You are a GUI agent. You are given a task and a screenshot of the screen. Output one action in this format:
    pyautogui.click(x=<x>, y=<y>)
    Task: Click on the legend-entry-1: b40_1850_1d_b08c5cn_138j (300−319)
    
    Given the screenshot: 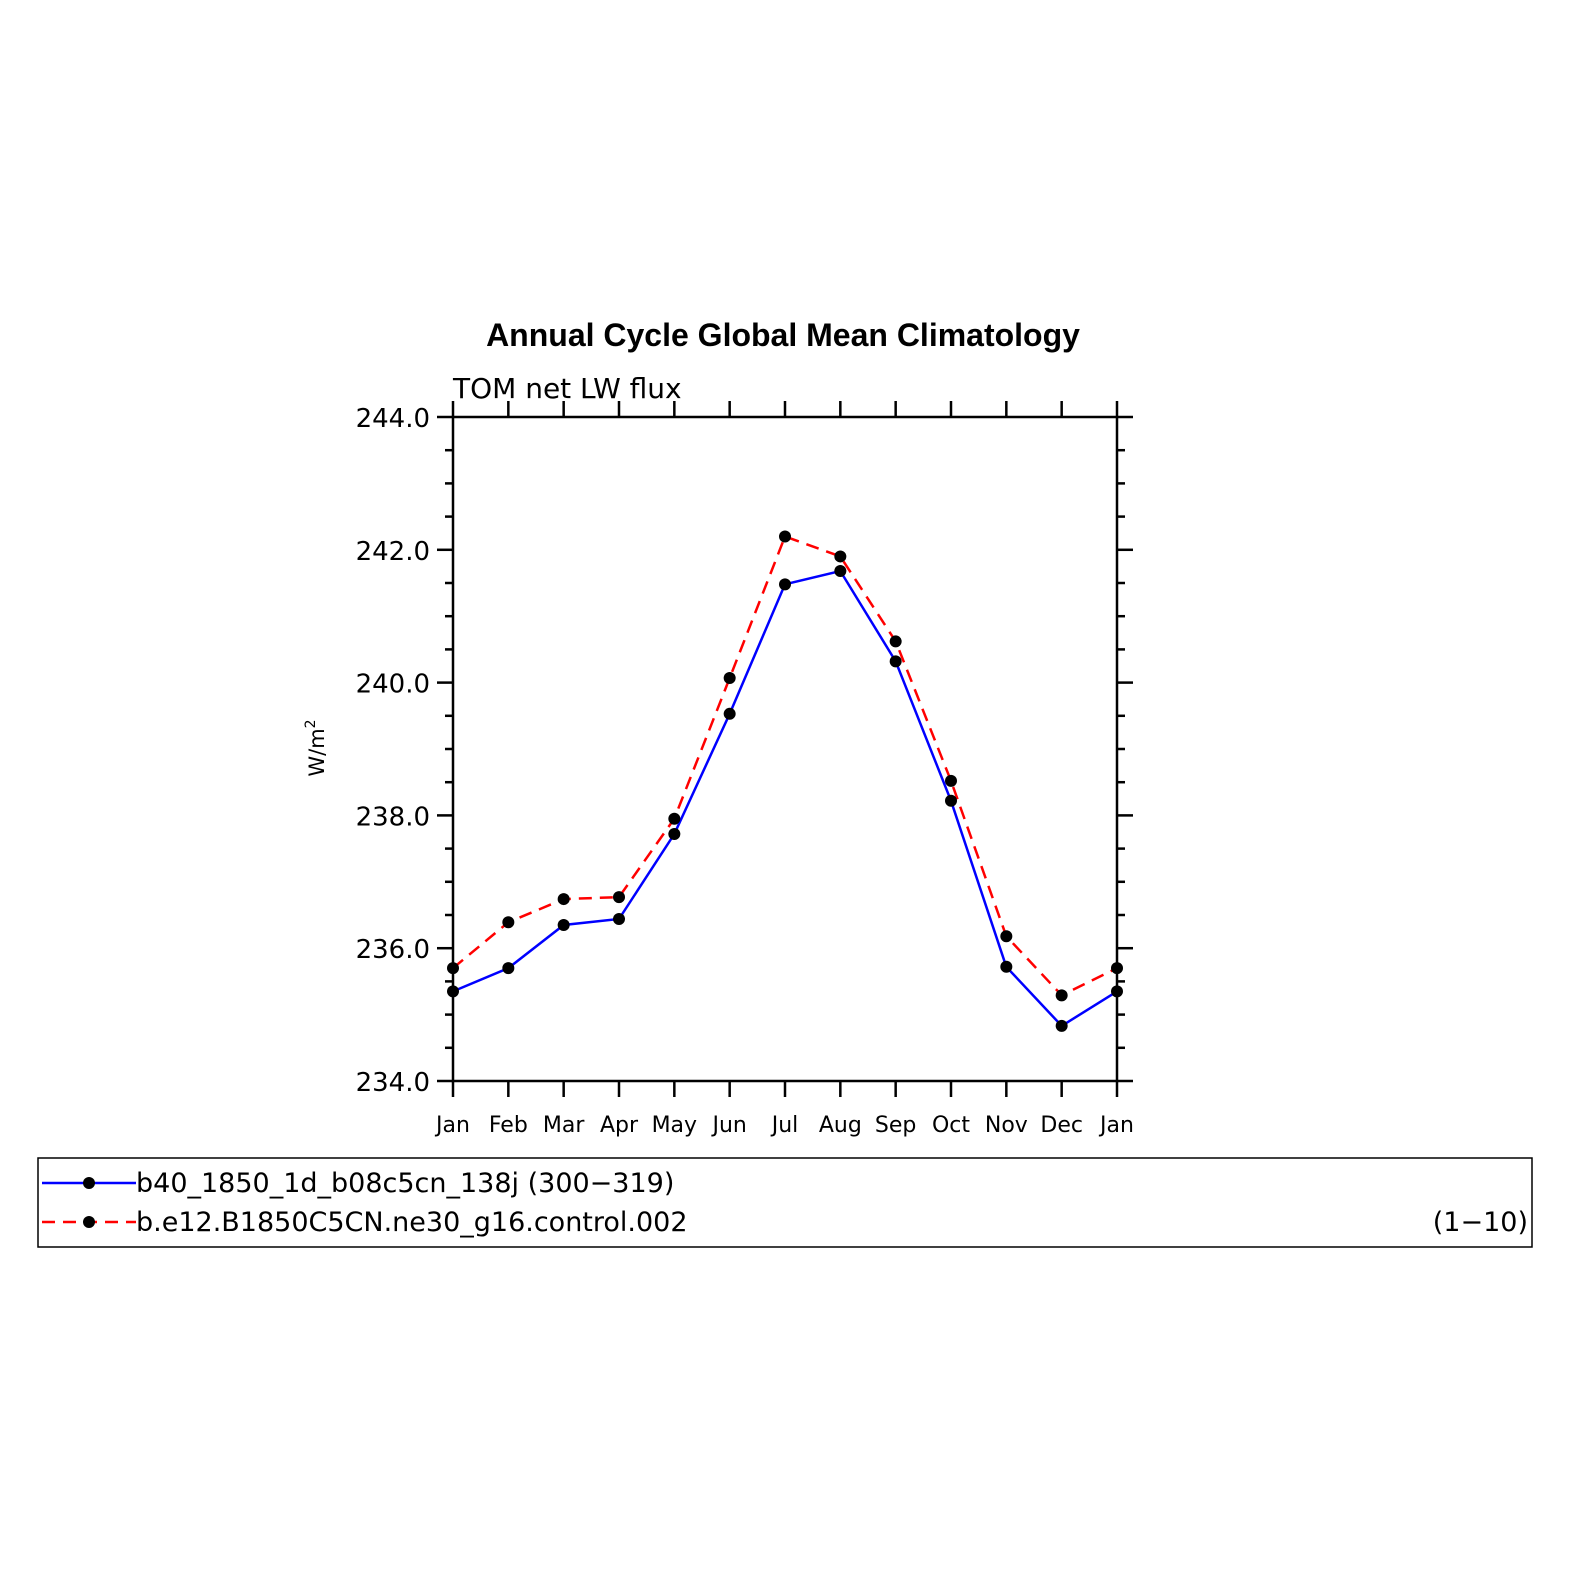 What is the action you would take?
    pyautogui.click(x=358, y=1183)
    